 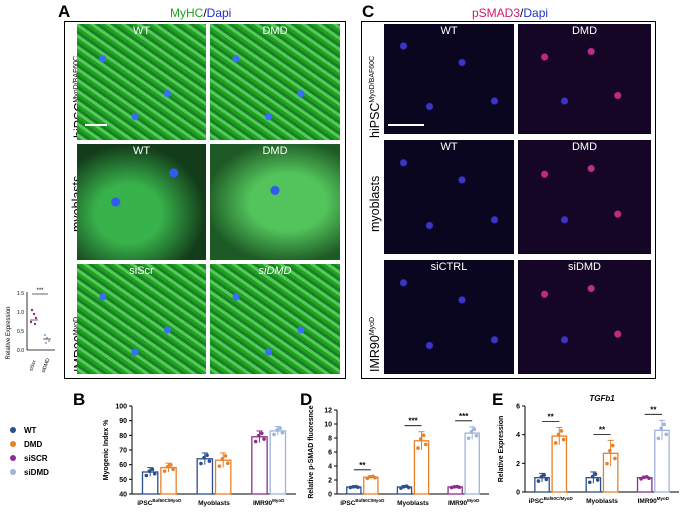 What do you see at coordinates (330, 453) in the screenshot?
I see `y-tick-label: 6` at bounding box center [330, 453].